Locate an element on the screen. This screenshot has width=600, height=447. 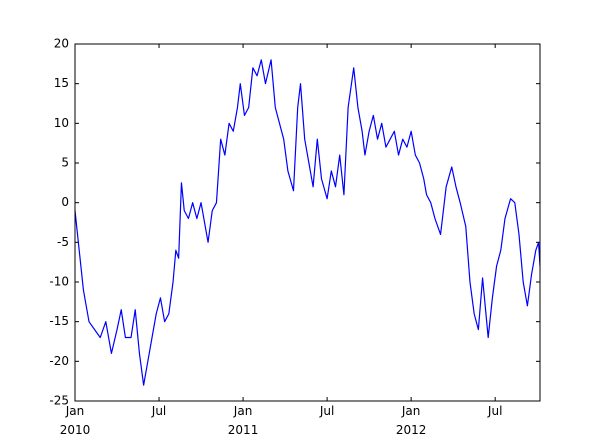
x-tick-label: Jan 2012 is located at coordinates (411, 420).